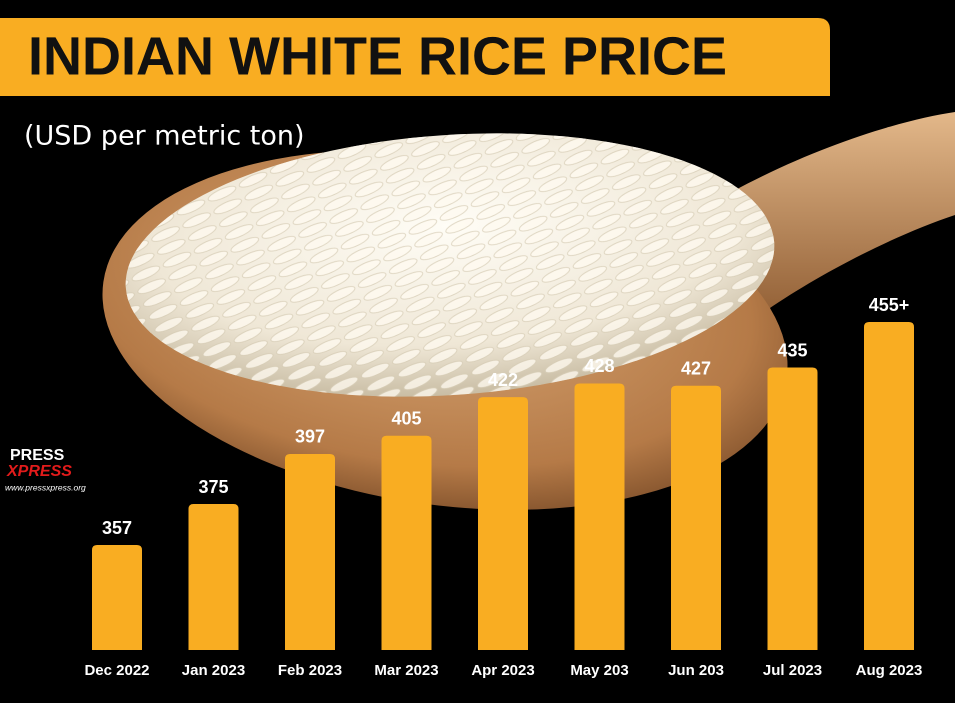 The width and height of the screenshot is (955, 703). Describe the element at coordinates (213, 487) in the screenshot. I see `value-label: 375` at that location.